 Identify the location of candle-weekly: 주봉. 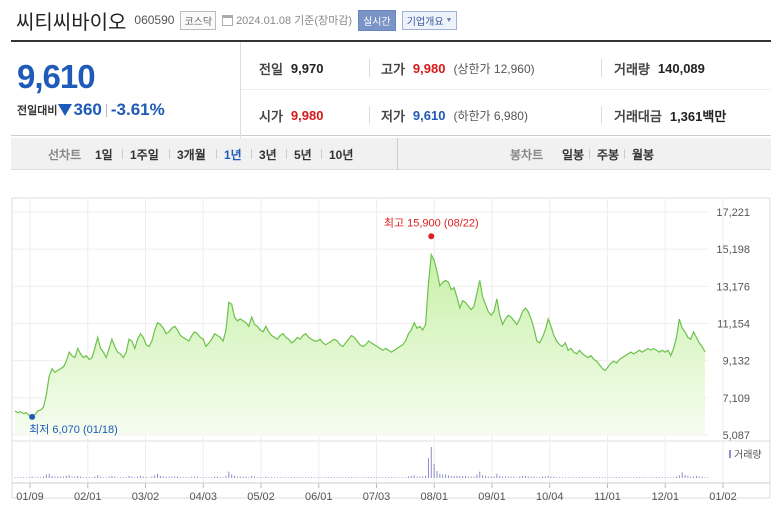
(608, 155).